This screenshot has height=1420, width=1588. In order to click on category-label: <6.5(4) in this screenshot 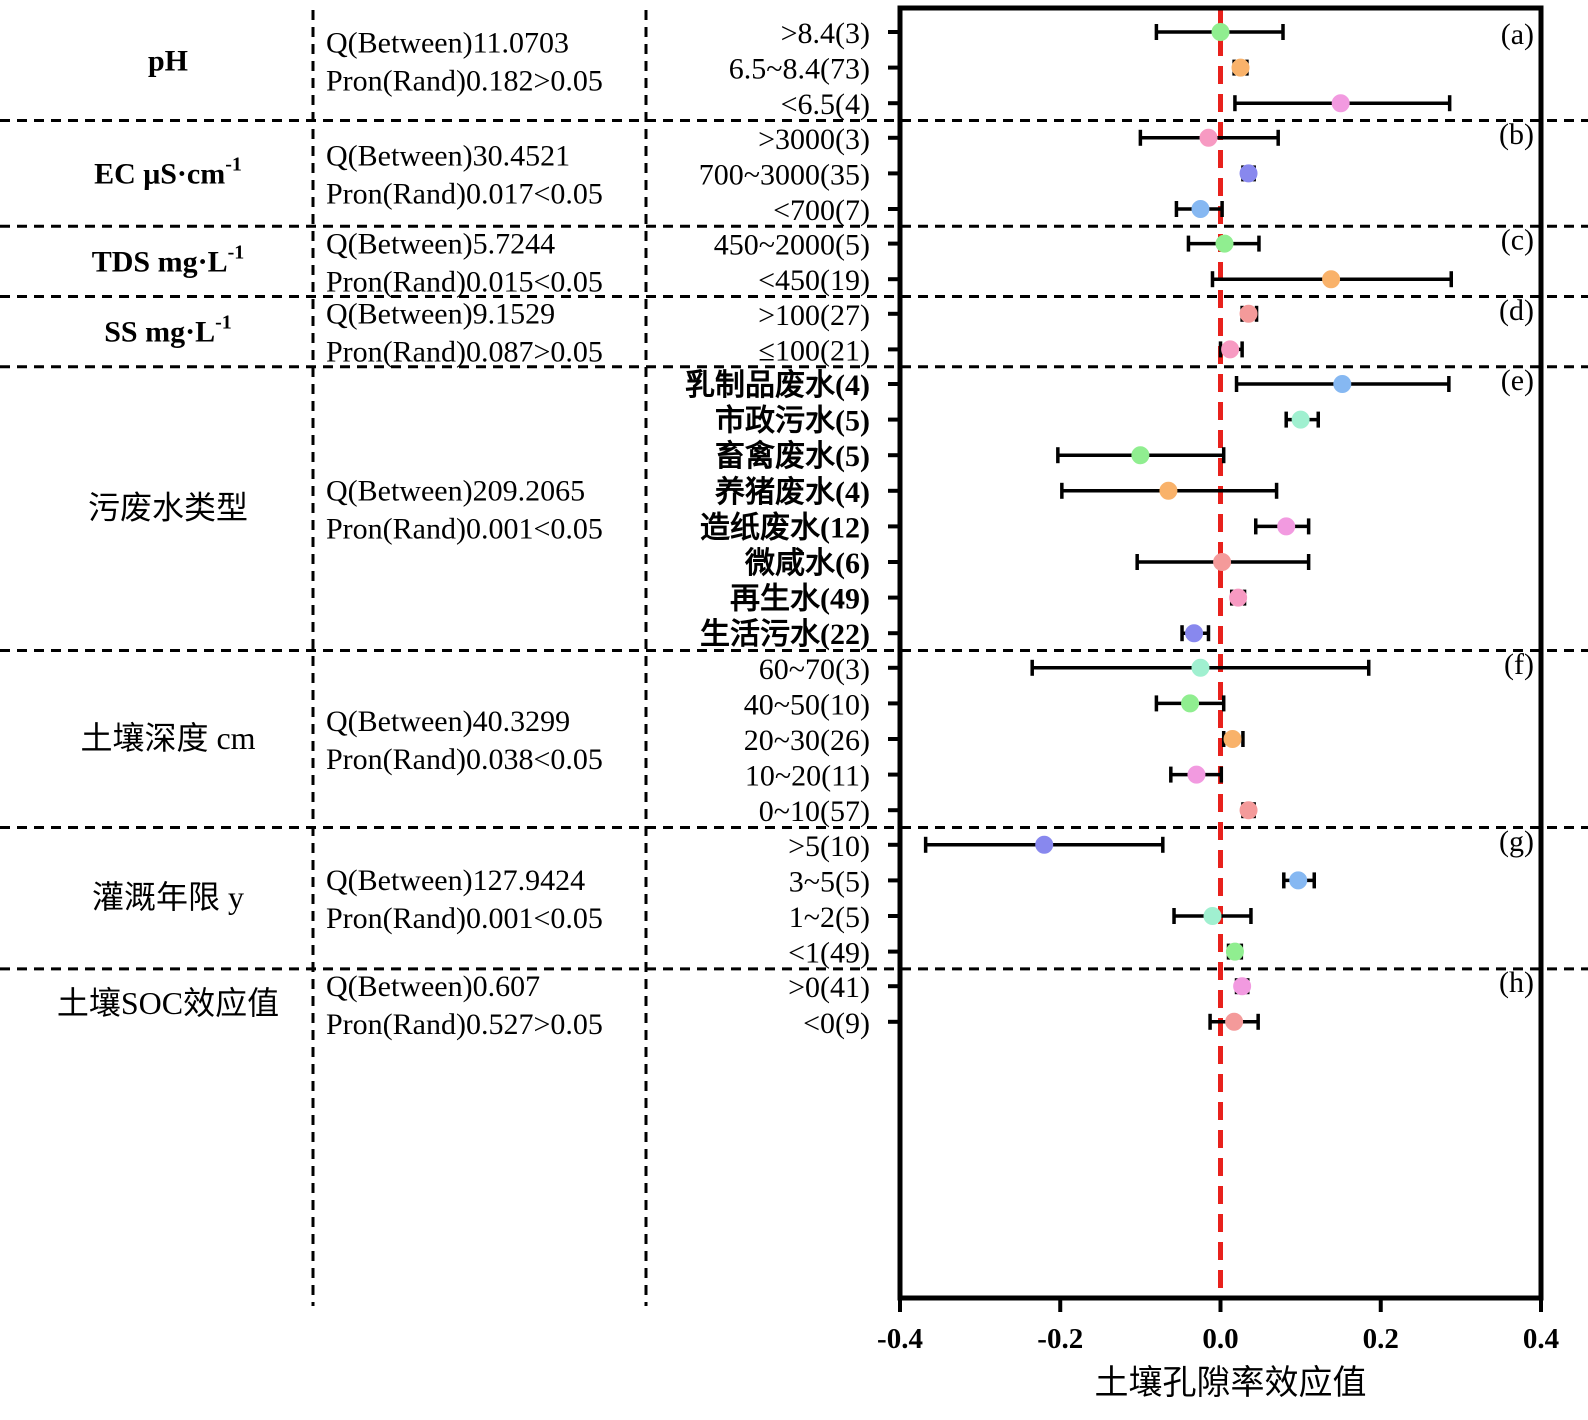, I will do `click(825, 104)`.